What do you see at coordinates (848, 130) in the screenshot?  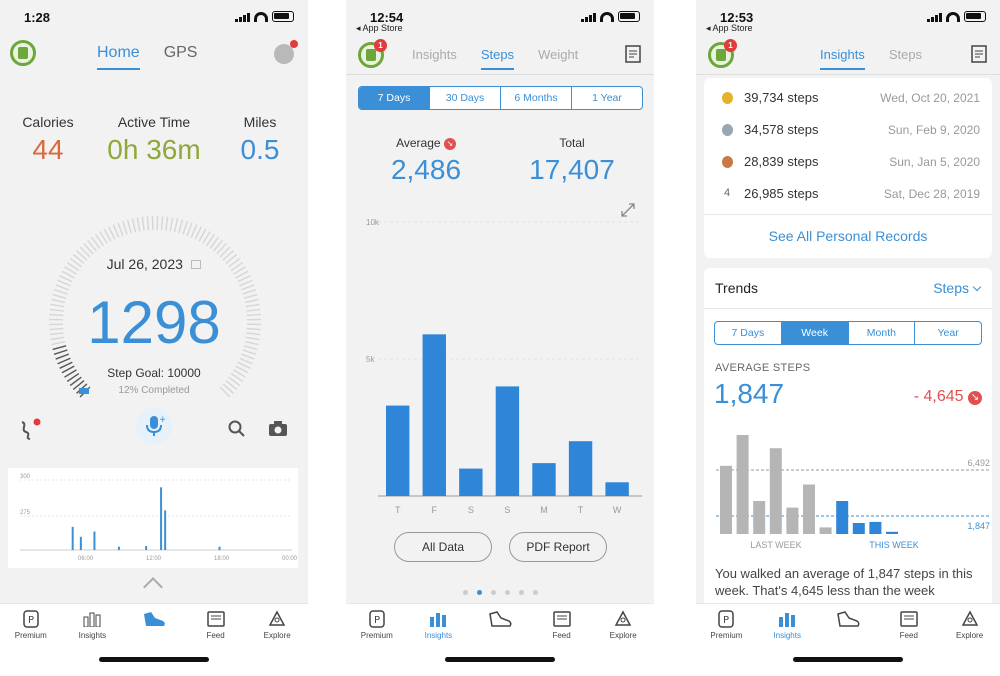 I see `record-row: 34,578 steps Sun, Feb 9, 2020` at bounding box center [848, 130].